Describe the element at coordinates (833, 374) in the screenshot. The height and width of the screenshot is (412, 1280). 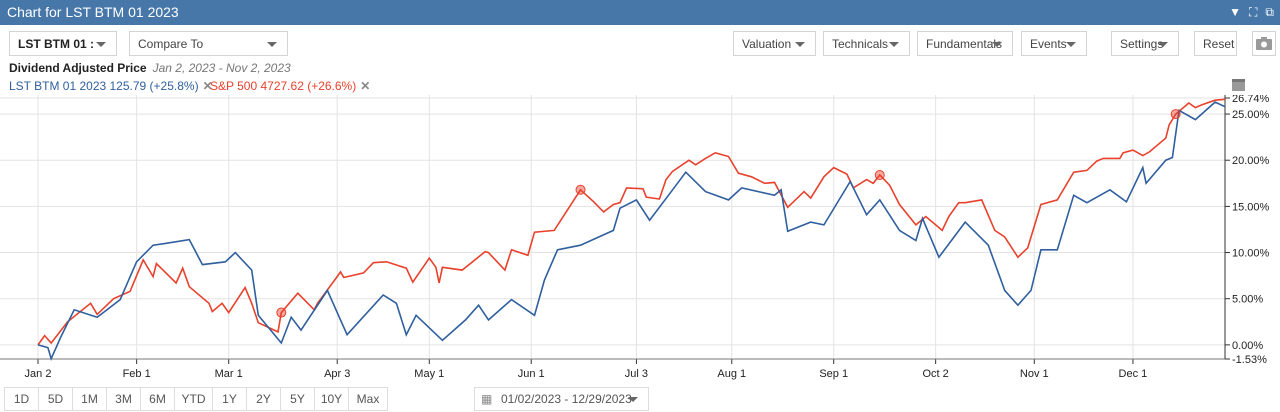
I see `x-tick-label: Sep 1` at that location.